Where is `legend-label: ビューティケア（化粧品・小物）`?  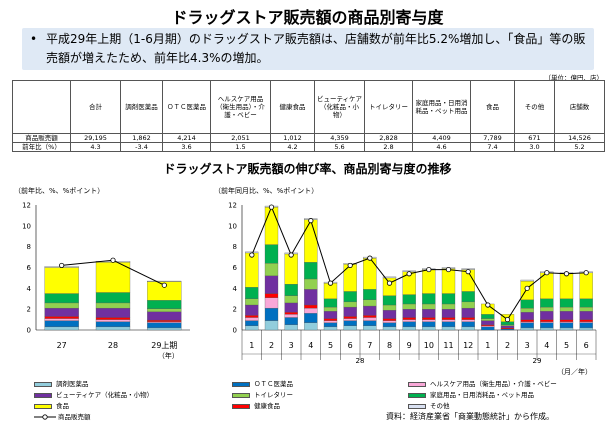
legend-label: ビューティケア（化粧品・小物） is located at coordinates (105, 395).